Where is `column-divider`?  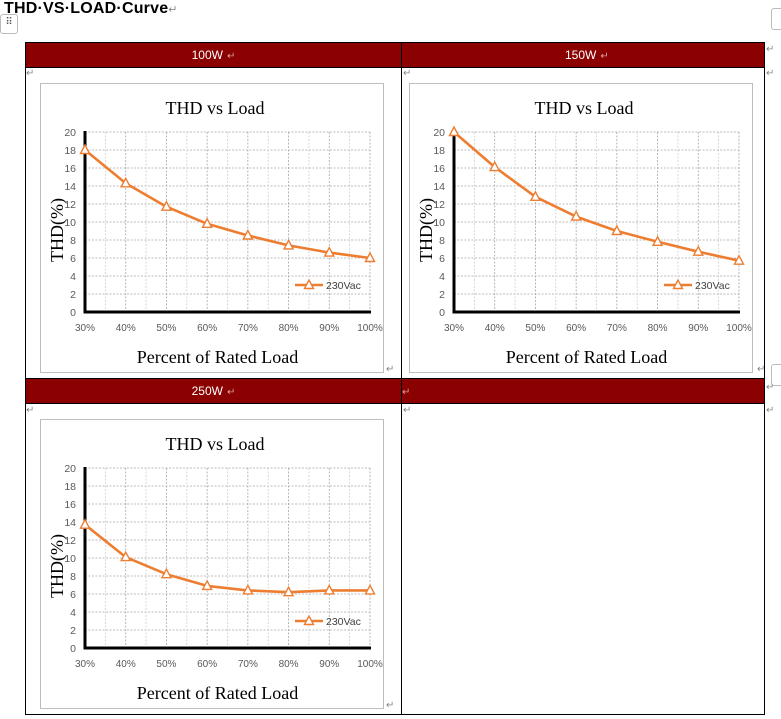 column-divider is located at coordinates (401, 378).